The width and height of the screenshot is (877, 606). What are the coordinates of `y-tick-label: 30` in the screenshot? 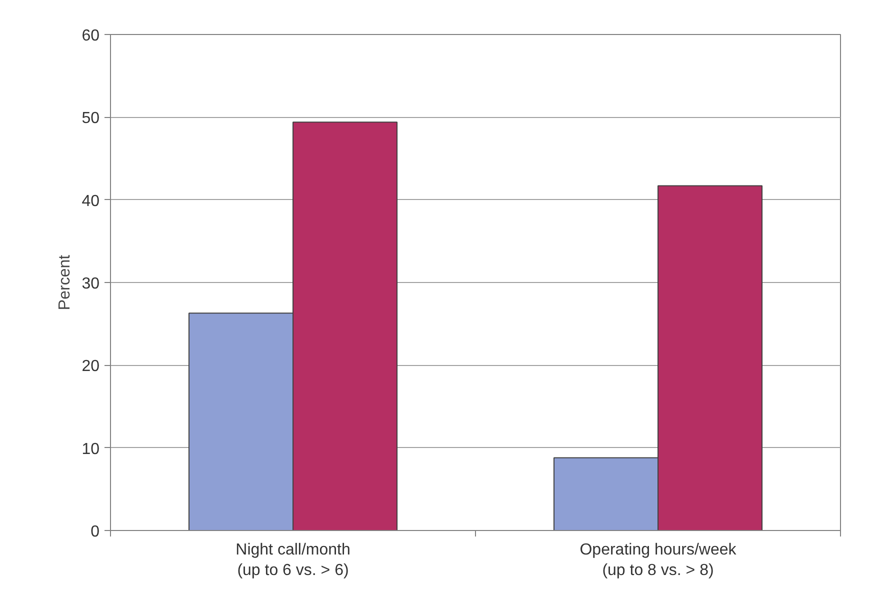 It's located at (91, 284).